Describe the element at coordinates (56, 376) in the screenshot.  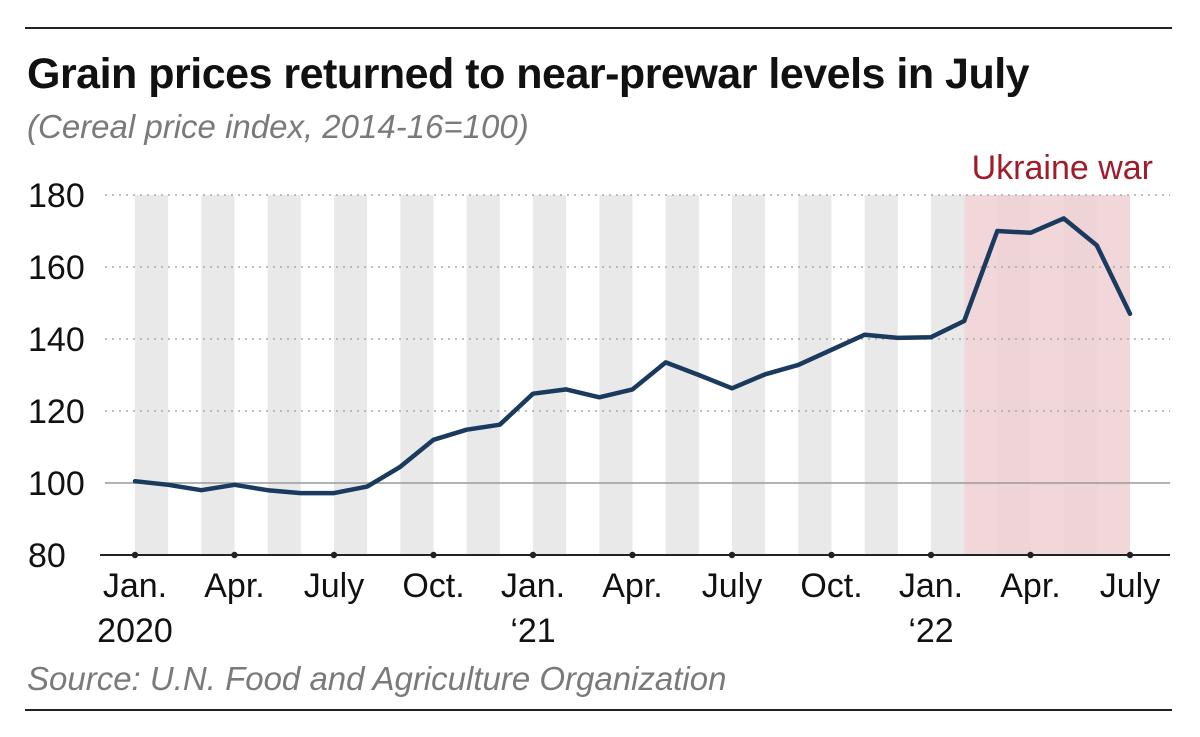
I see `y-axis-tick-labels: 80 100 120 140 160 180` at that location.